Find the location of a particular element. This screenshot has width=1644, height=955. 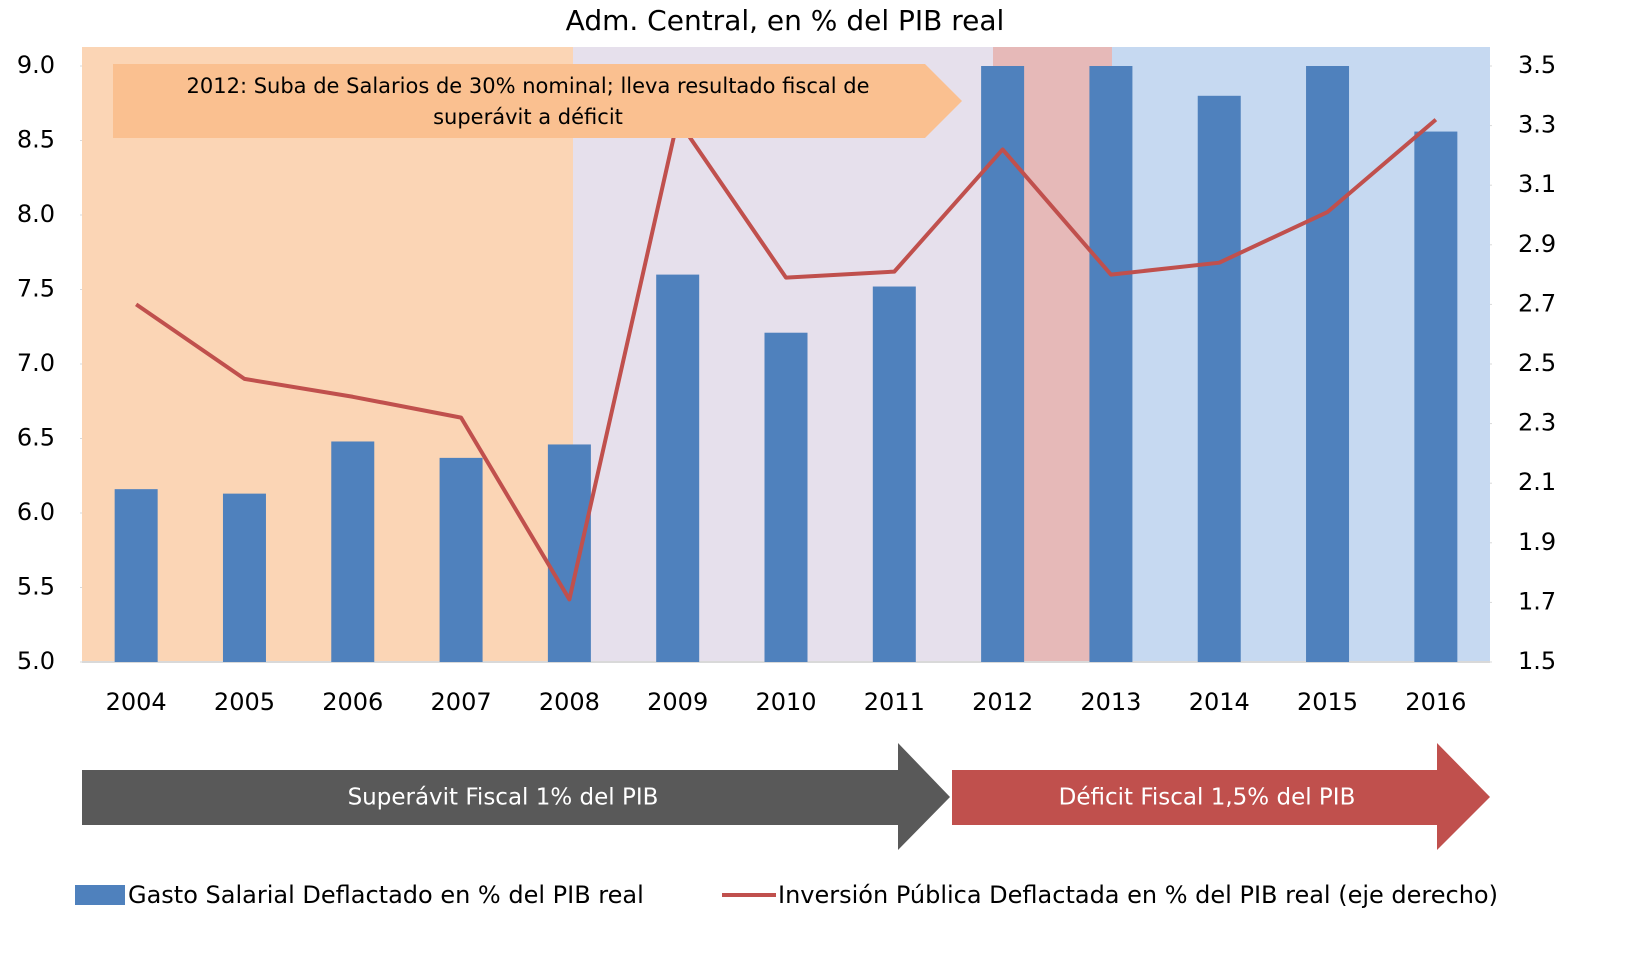

y-tick-label: 6.5 is located at coordinates (36, 438).